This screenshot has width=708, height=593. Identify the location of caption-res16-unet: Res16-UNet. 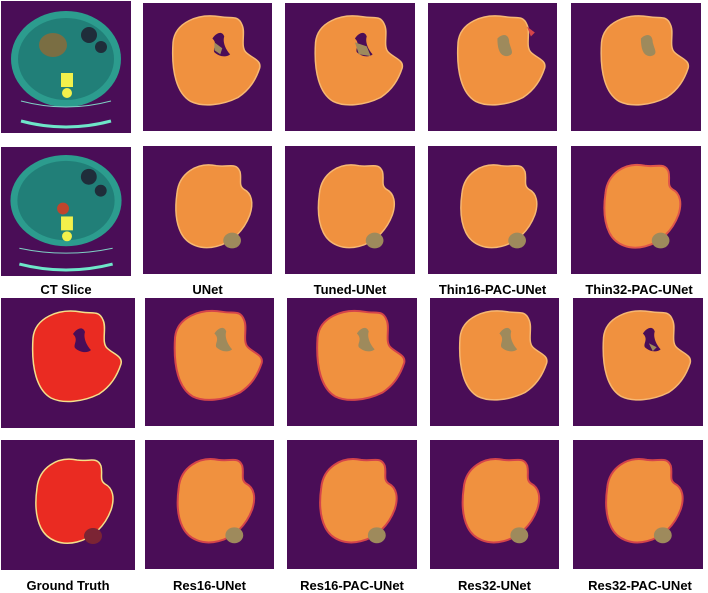
(209, 585).